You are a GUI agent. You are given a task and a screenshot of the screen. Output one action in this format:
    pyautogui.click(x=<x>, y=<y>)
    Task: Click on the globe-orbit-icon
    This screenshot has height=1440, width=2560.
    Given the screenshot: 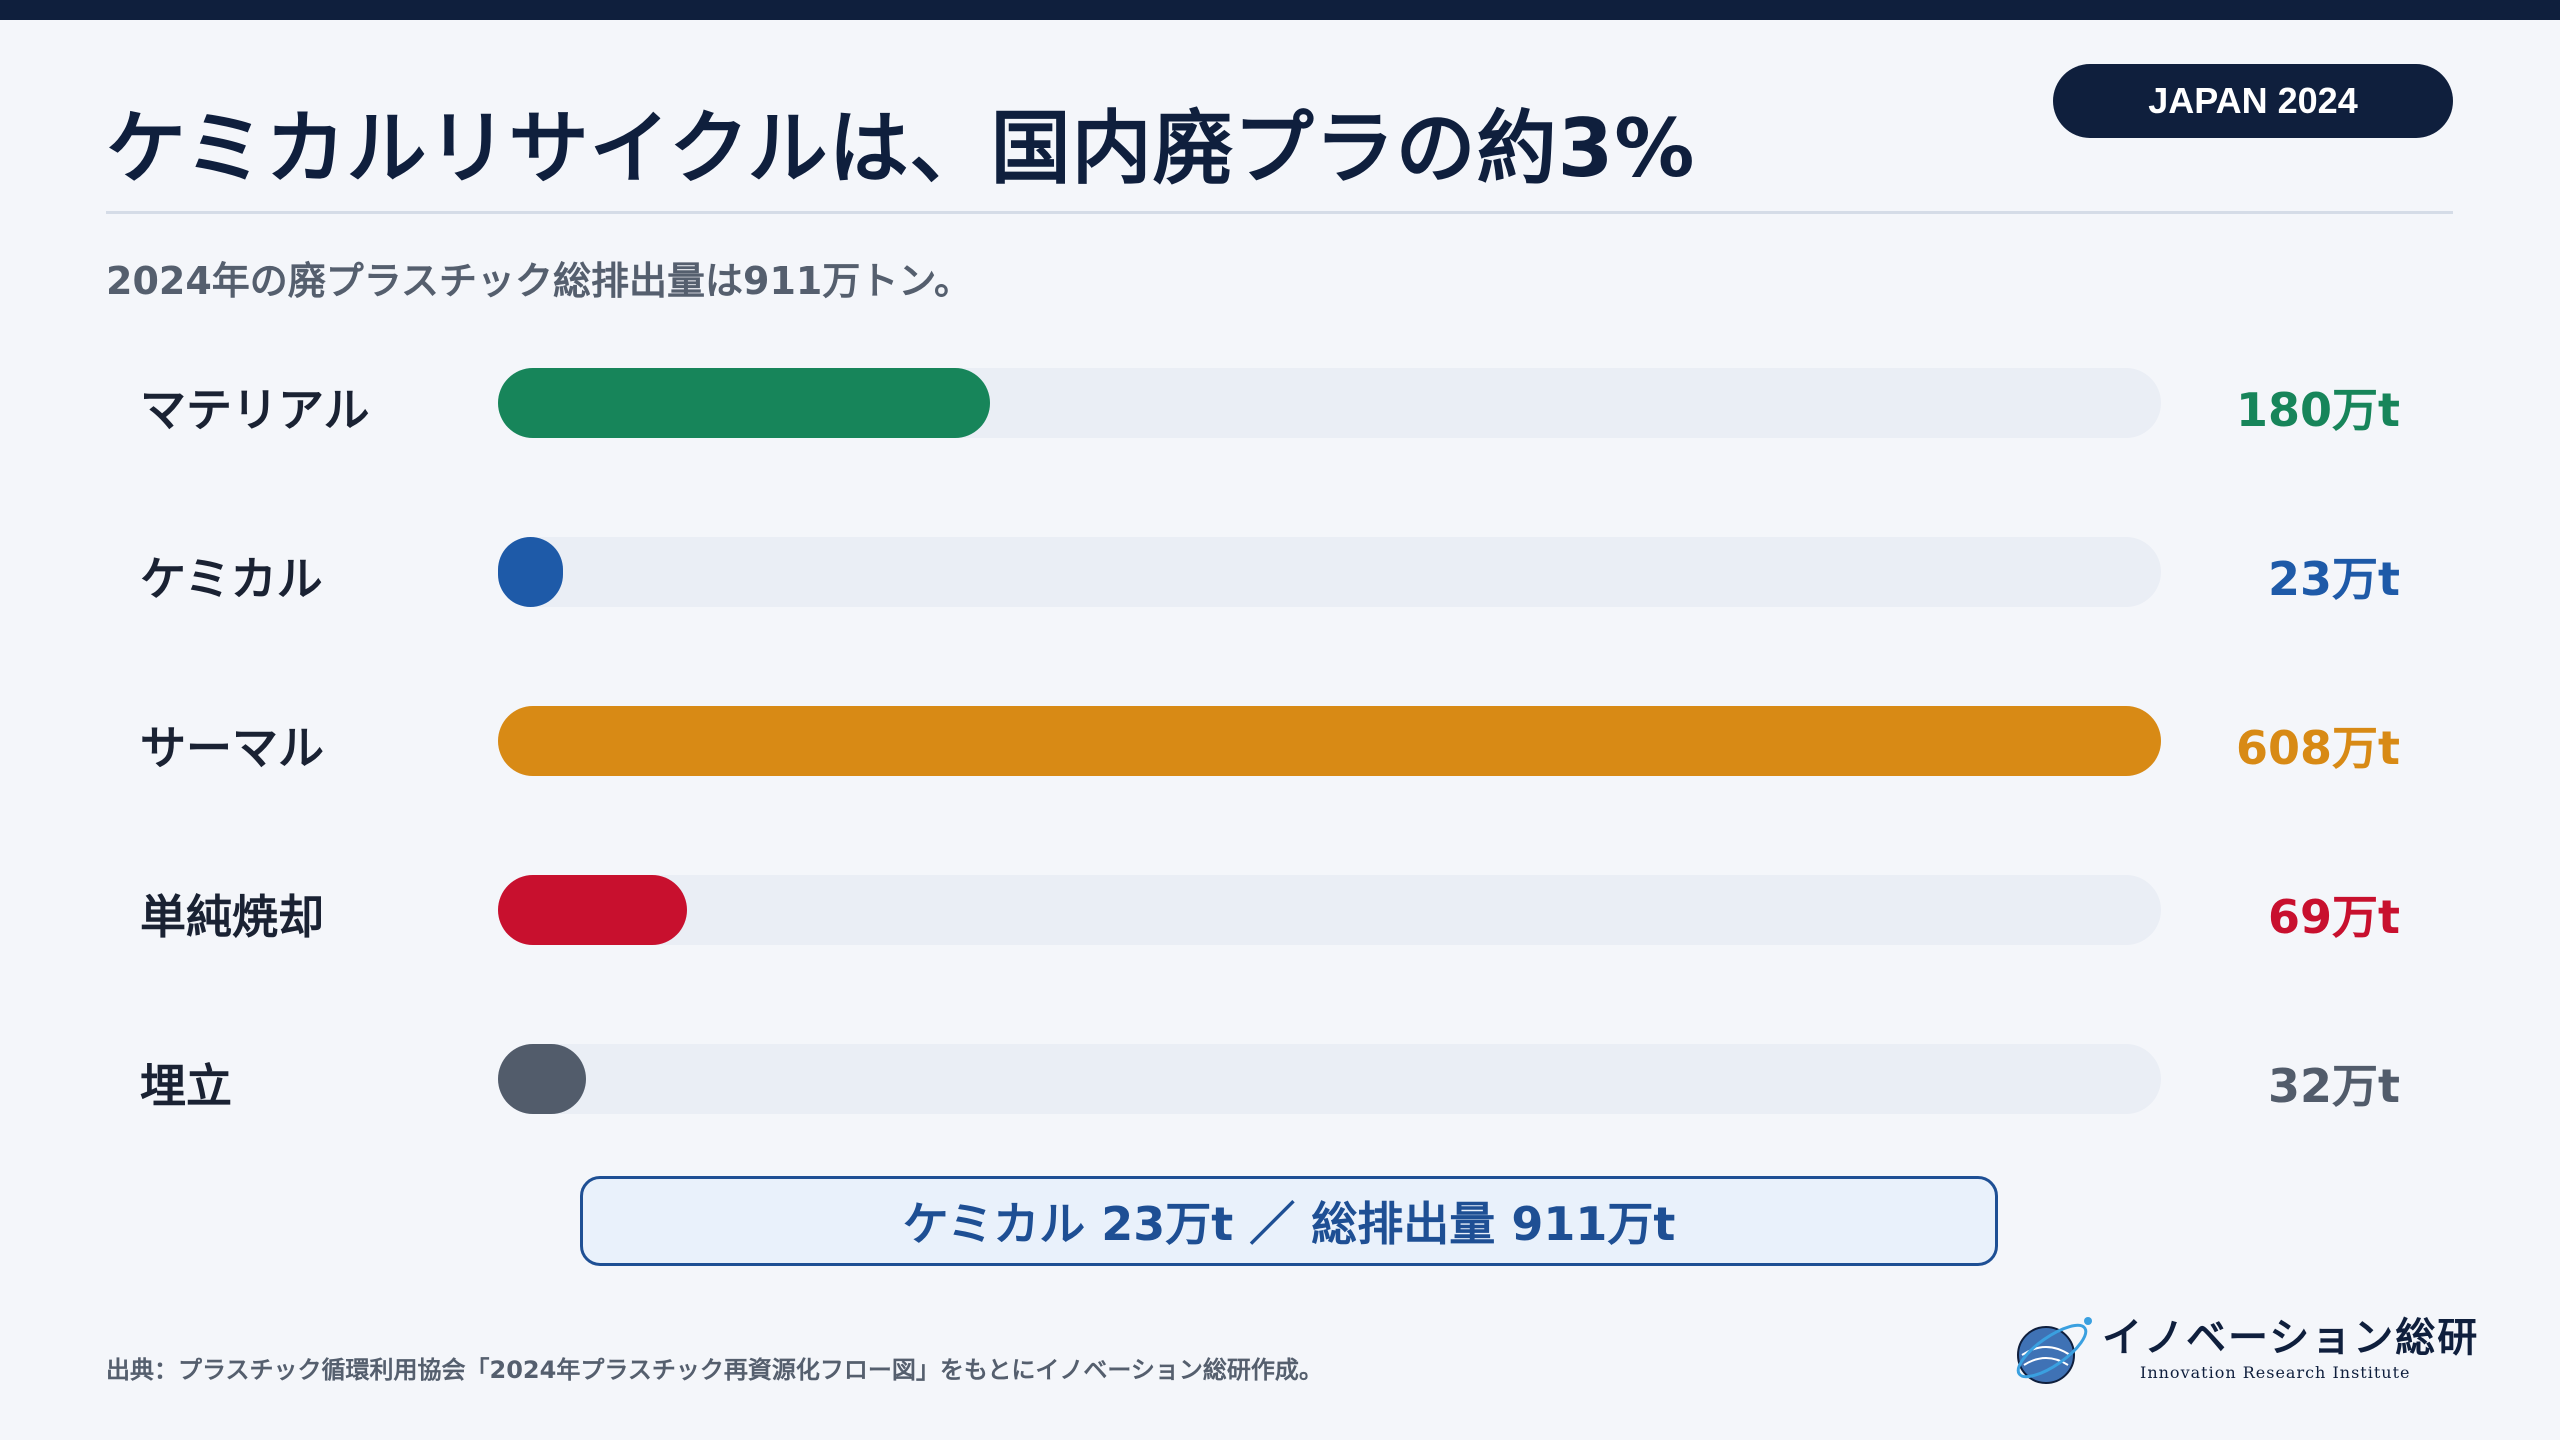 What is the action you would take?
    pyautogui.click(x=2054, y=1350)
    